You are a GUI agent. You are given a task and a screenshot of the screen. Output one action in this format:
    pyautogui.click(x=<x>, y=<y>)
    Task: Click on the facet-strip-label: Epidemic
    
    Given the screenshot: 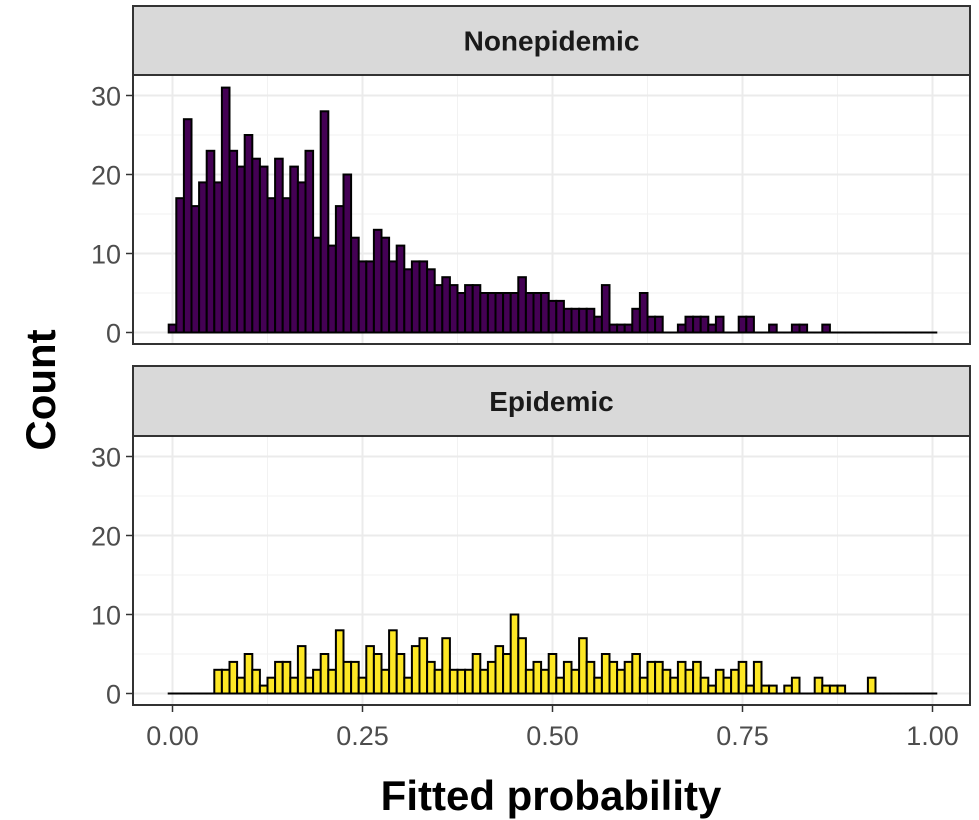 What is the action you would take?
    pyautogui.click(x=551, y=401)
    